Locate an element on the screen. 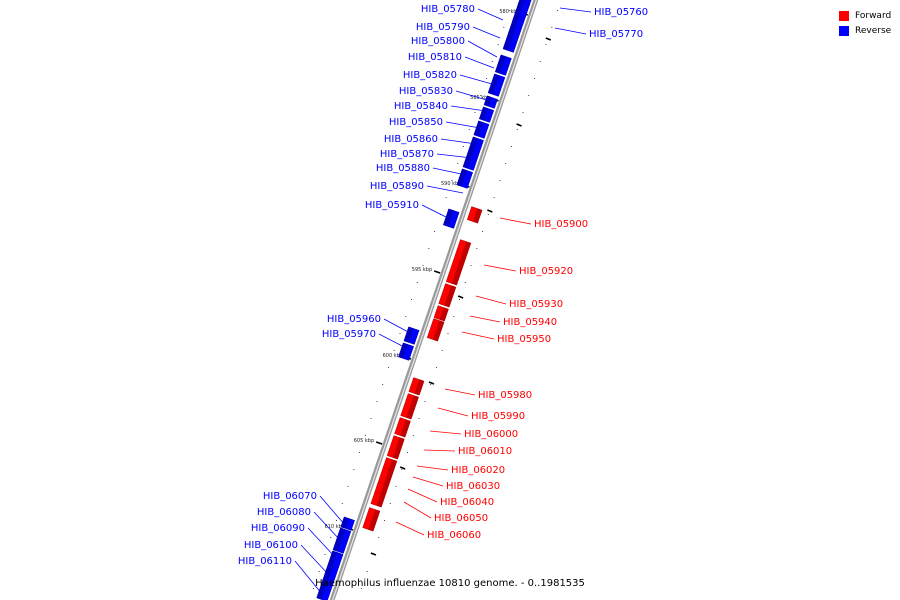 Image resolution: width=900 pixels, height=600 pixels. scale-tick is located at coordinates (379, 443).